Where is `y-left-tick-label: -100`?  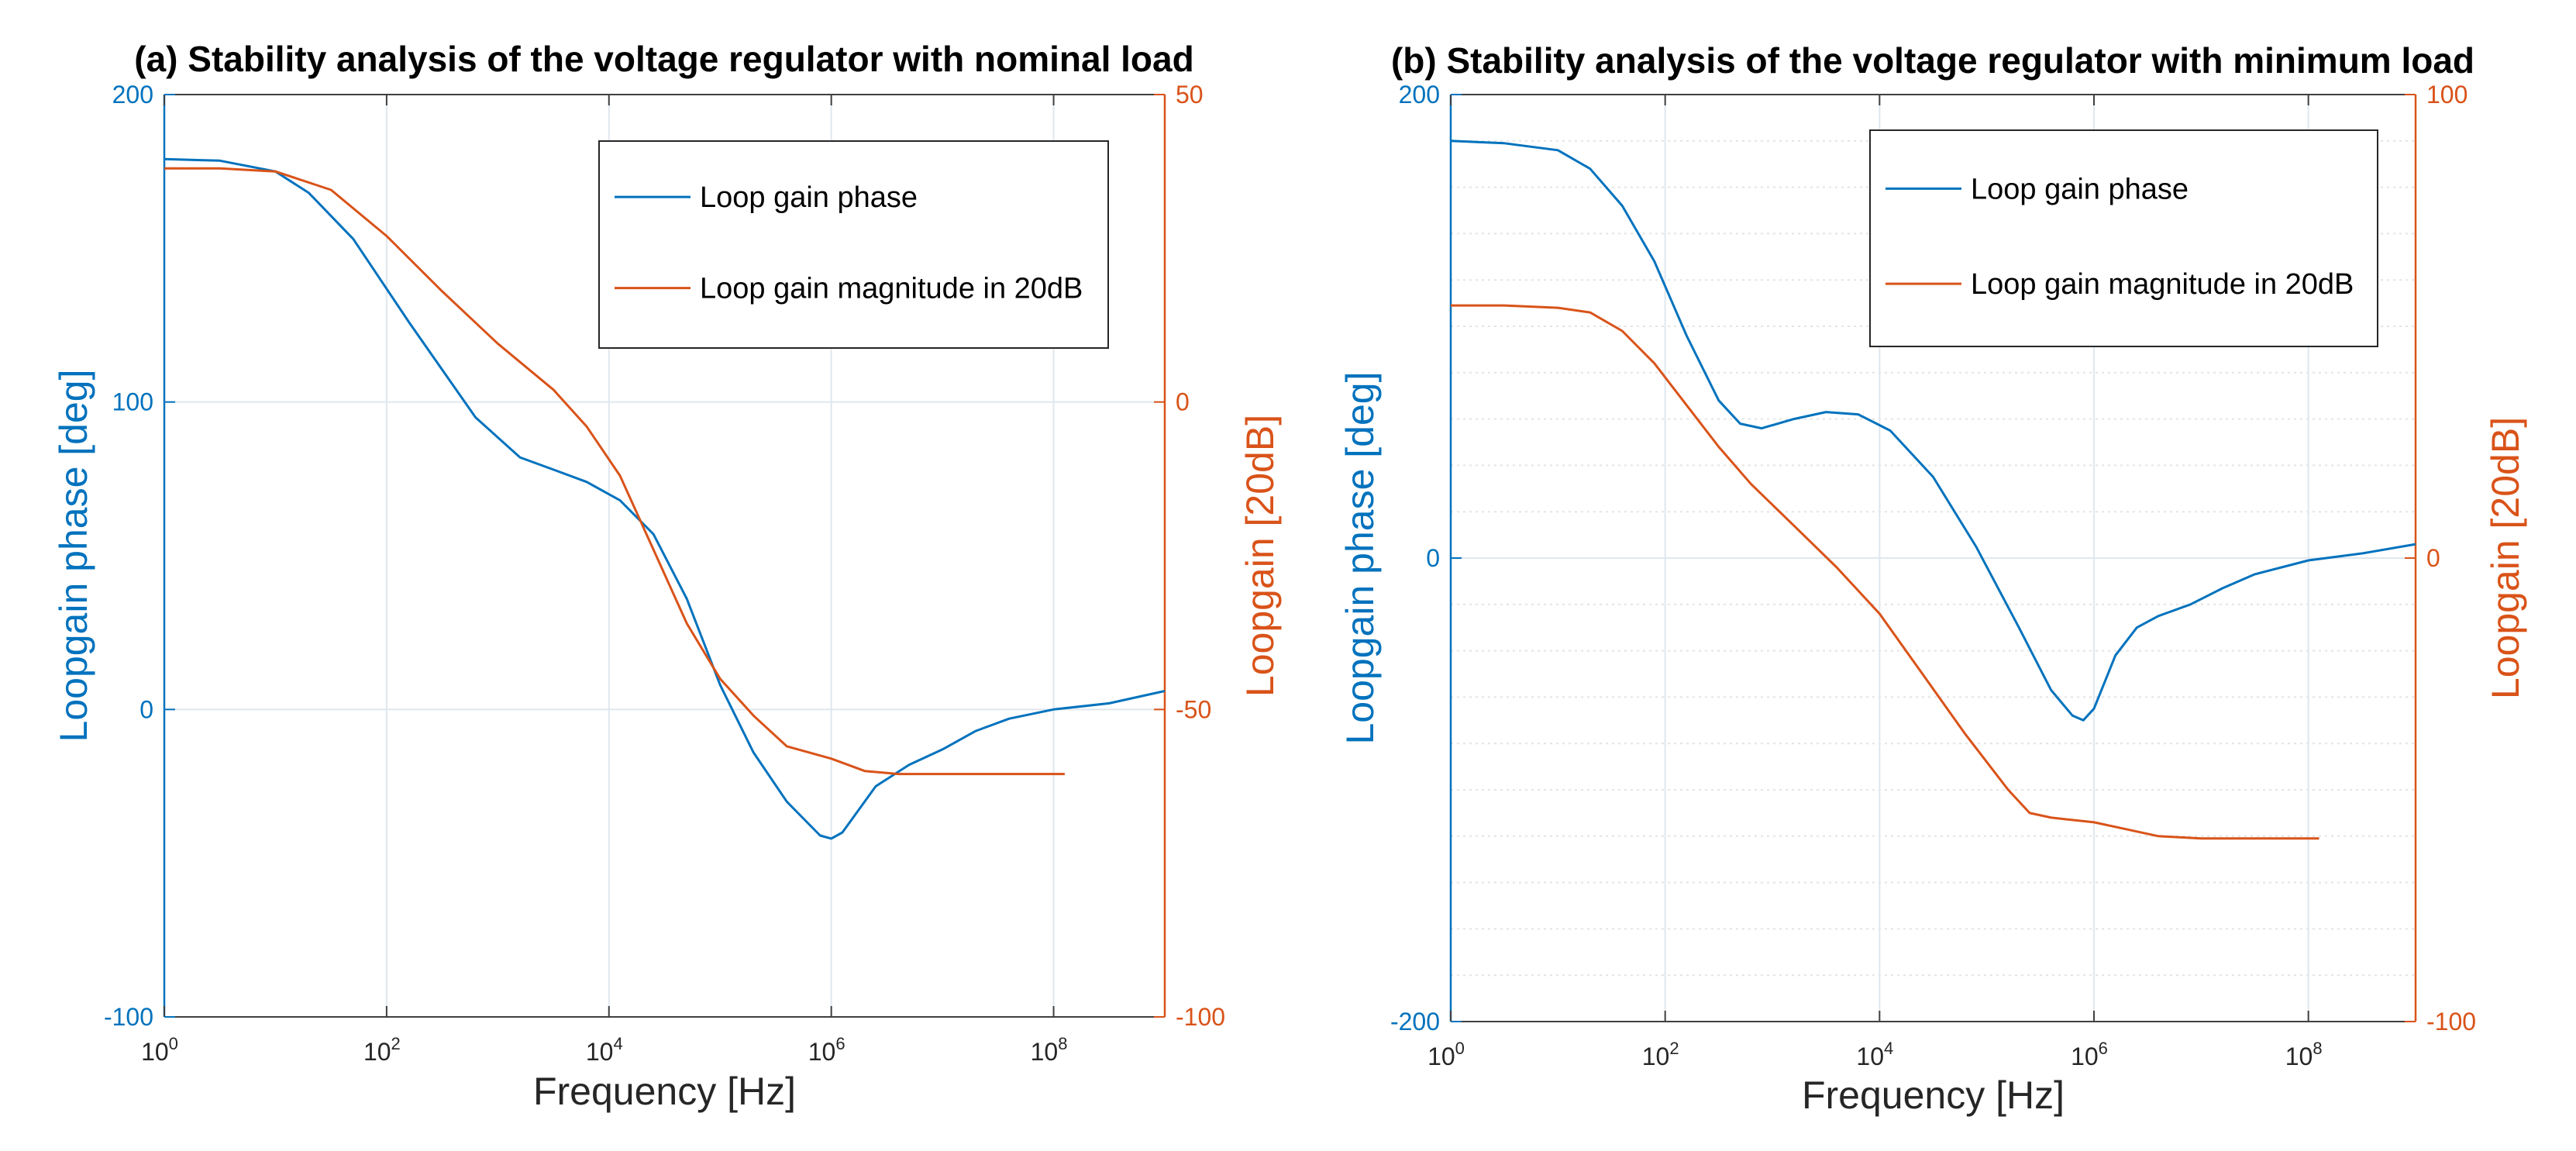
y-left-tick-label: -100 is located at coordinates (128, 1017).